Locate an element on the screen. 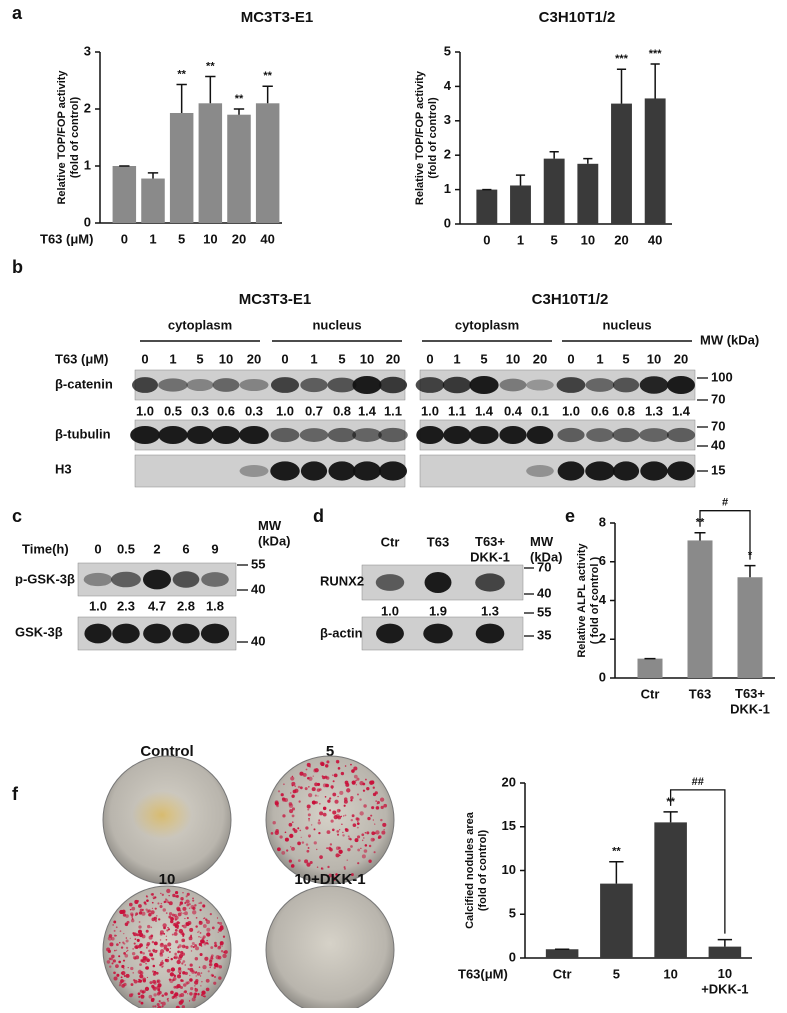 This screenshot has width=787, height=1013. significance-star: *** is located at coordinates (656, 54).